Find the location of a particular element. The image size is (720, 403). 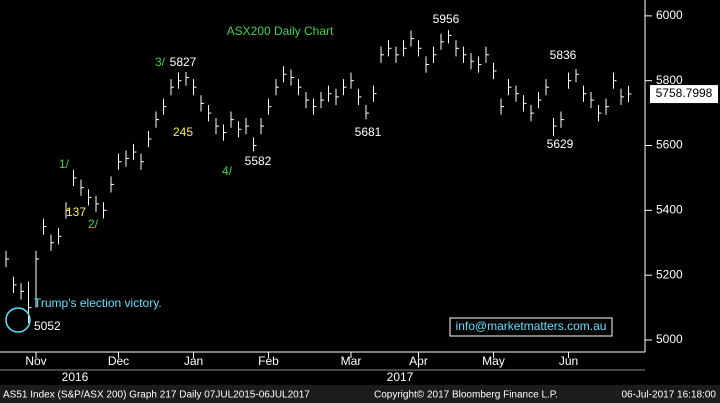

annotation: 5956 is located at coordinates (446, 19).